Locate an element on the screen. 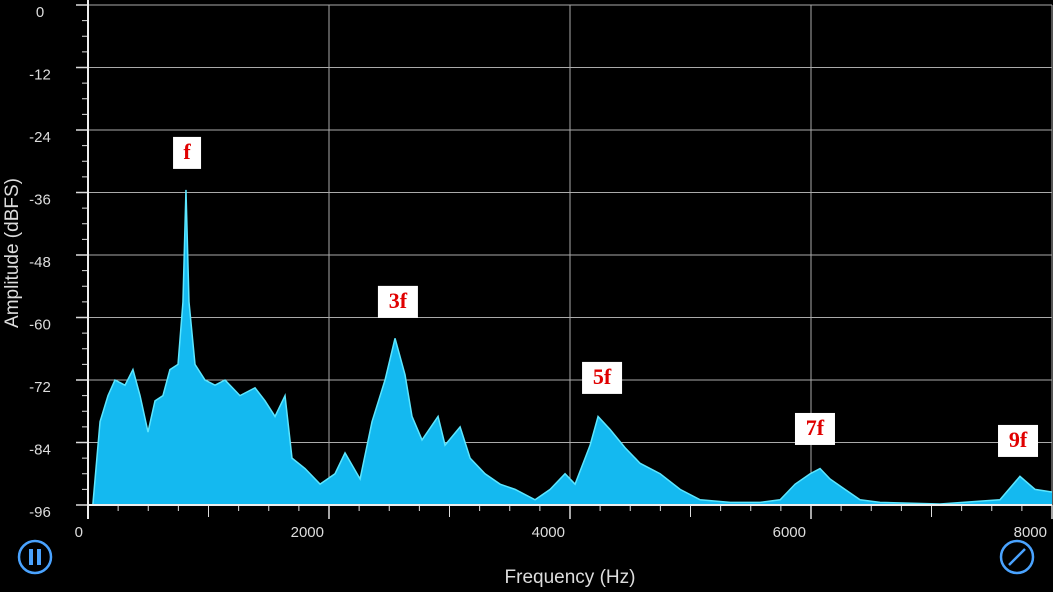  annotation: 3f is located at coordinates (398, 300).